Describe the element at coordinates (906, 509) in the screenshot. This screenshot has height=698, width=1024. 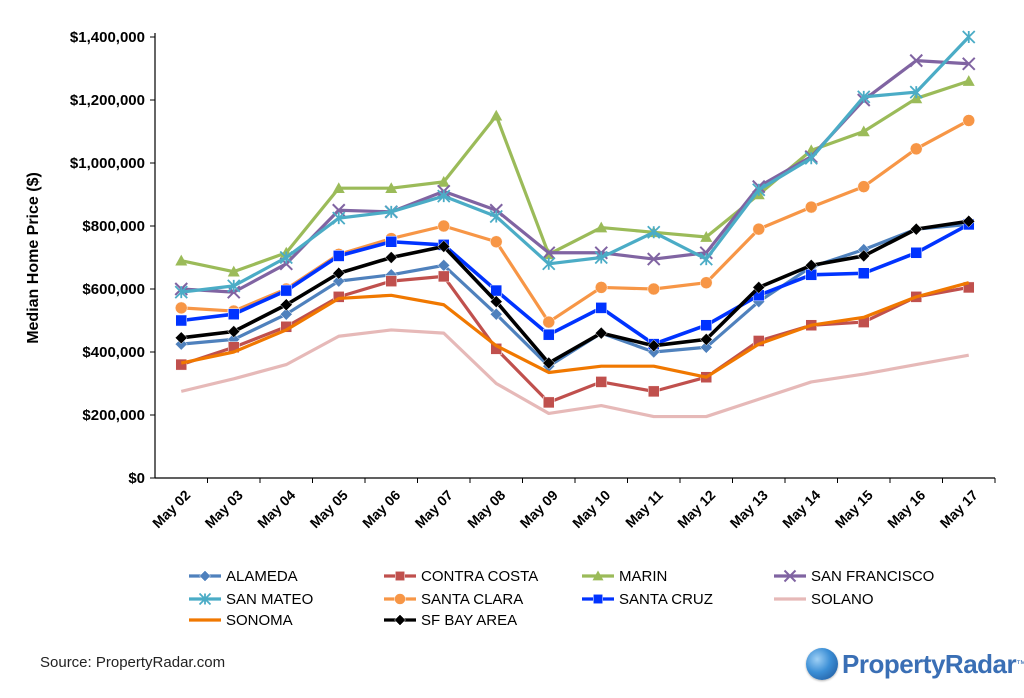
I see `x-tick-label: May 16` at that location.